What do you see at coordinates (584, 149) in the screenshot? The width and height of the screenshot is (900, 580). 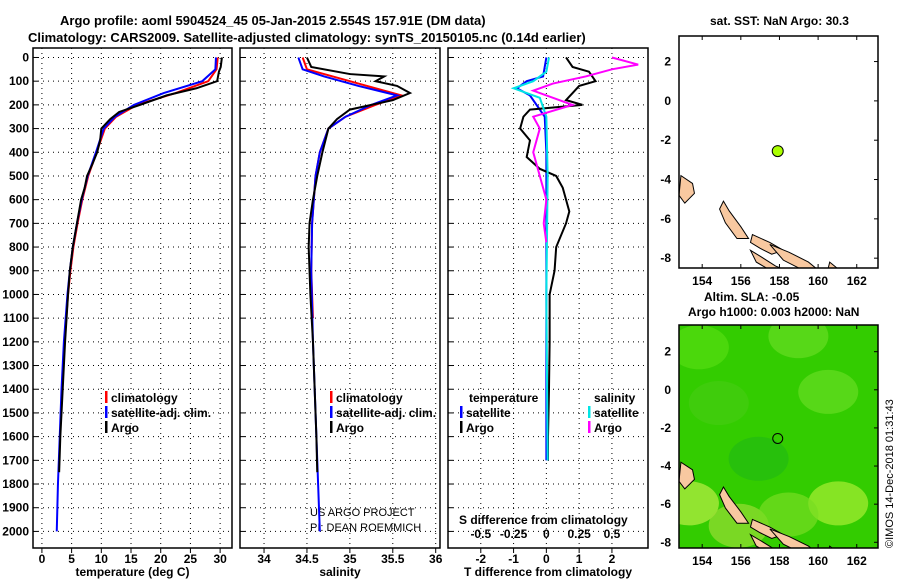 I see `series-line-salinity-argo` at bounding box center [584, 149].